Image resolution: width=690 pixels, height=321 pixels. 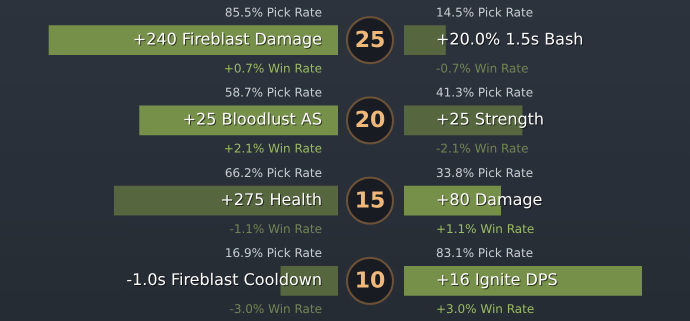 I want to click on data-label: 85.5% Pick Rate, so click(x=273, y=12).